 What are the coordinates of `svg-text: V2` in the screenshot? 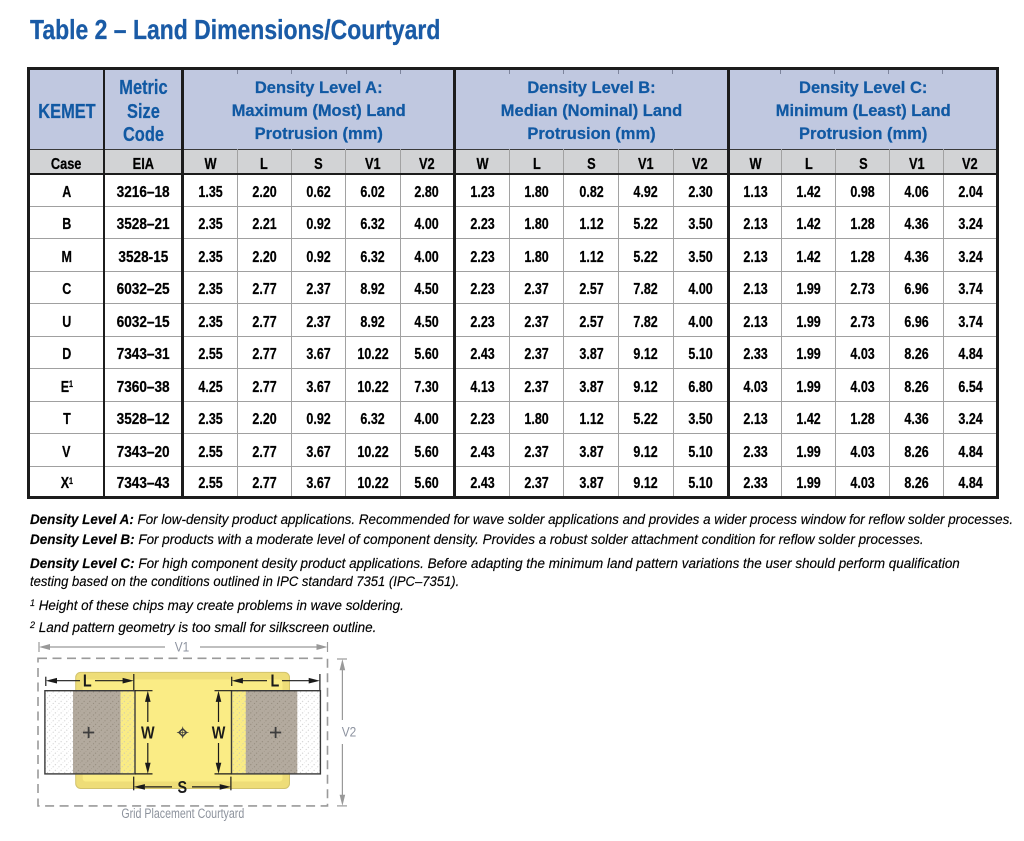 It's located at (349, 732).